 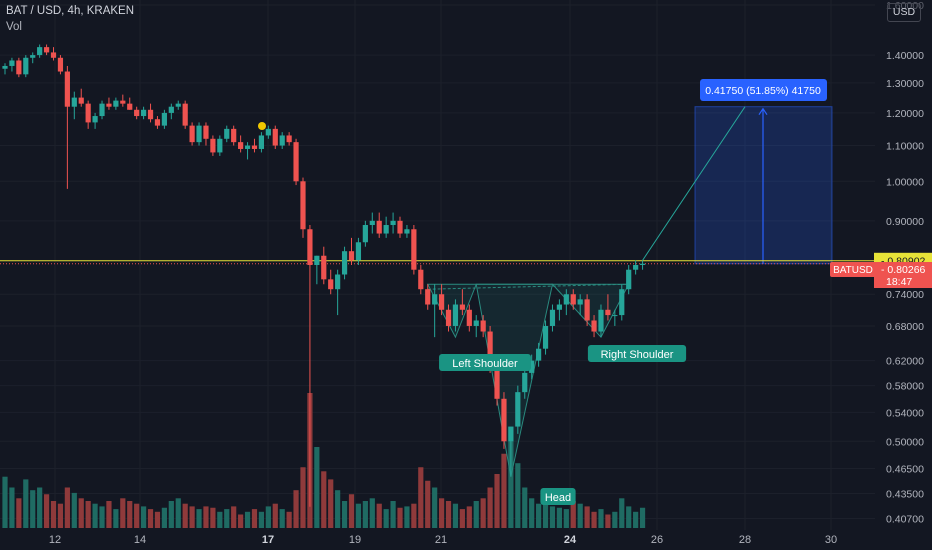 What do you see at coordinates (905, 495) in the screenshot?
I see `y-tick-label: 0.43500` at bounding box center [905, 495].